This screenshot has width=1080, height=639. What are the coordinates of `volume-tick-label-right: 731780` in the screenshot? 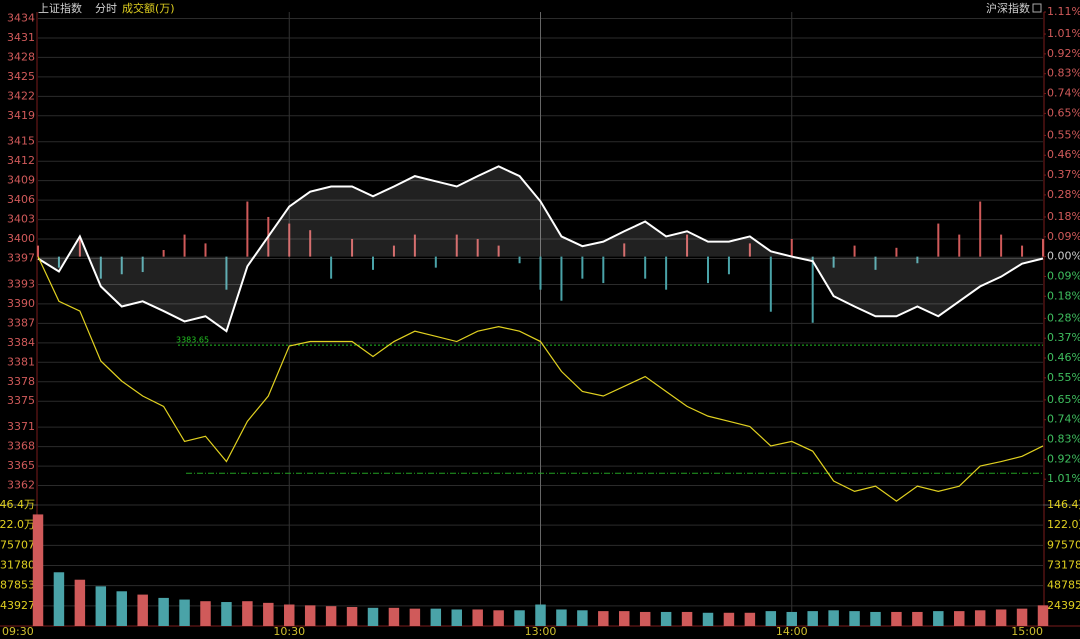 It's located at (1063, 565).